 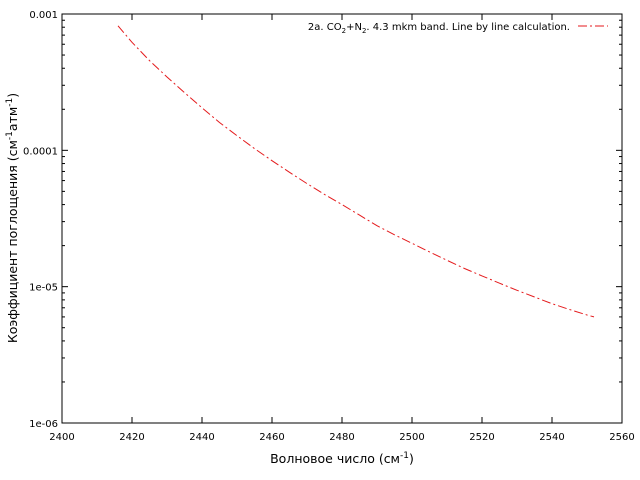 What do you see at coordinates (43, 15) in the screenshot?
I see `y-tick-label: 0.001` at bounding box center [43, 15].